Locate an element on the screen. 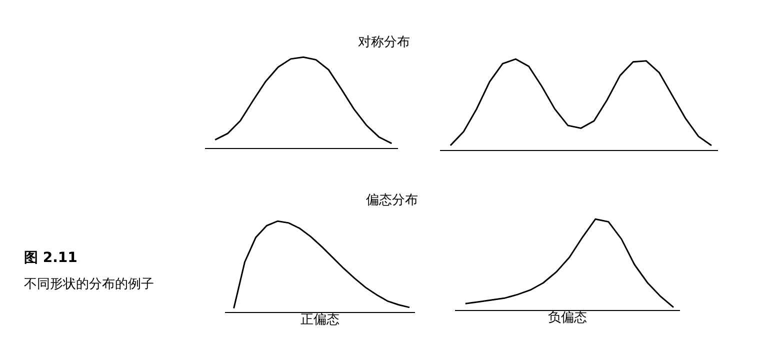 This screenshot has height=352, width=767. text: 对称分布 is located at coordinates (384, 42).